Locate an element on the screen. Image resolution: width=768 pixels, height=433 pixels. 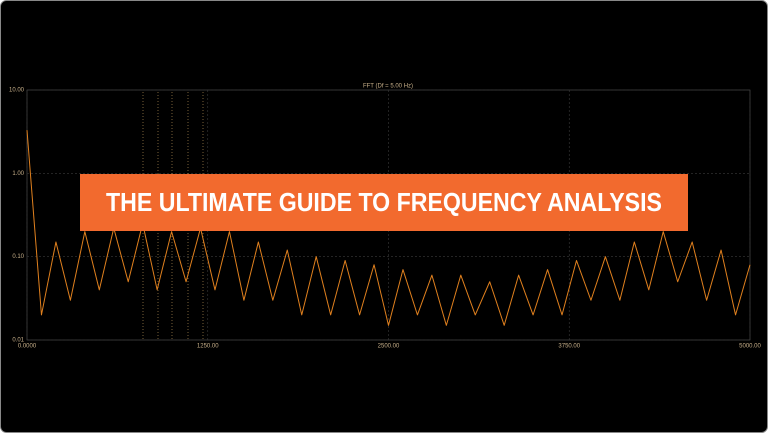
y-tick-label: 0.01 is located at coordinates (18, 341).